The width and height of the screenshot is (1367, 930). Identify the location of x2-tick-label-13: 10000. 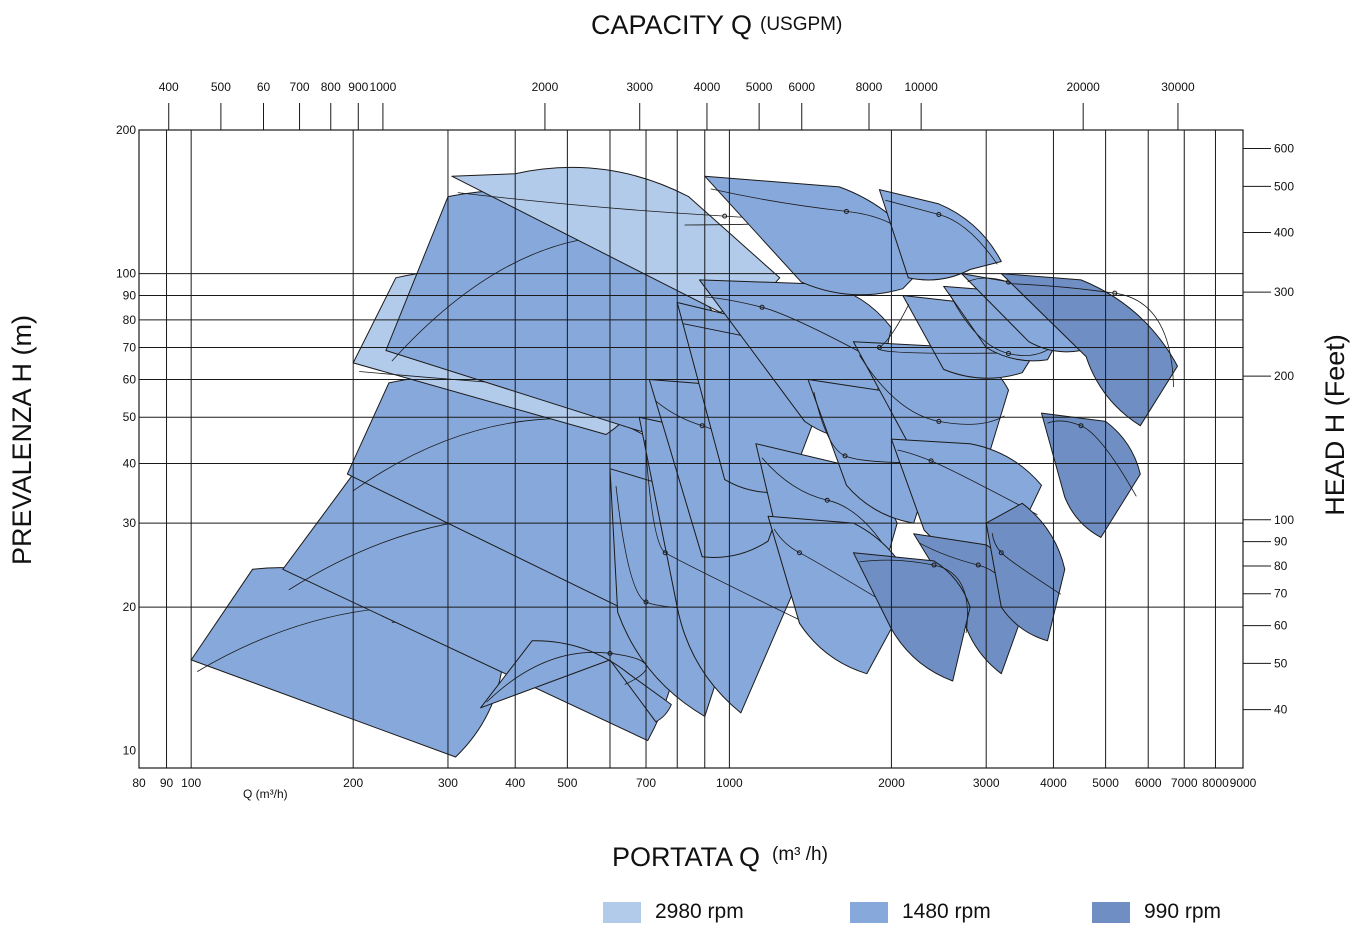
(921, 87).